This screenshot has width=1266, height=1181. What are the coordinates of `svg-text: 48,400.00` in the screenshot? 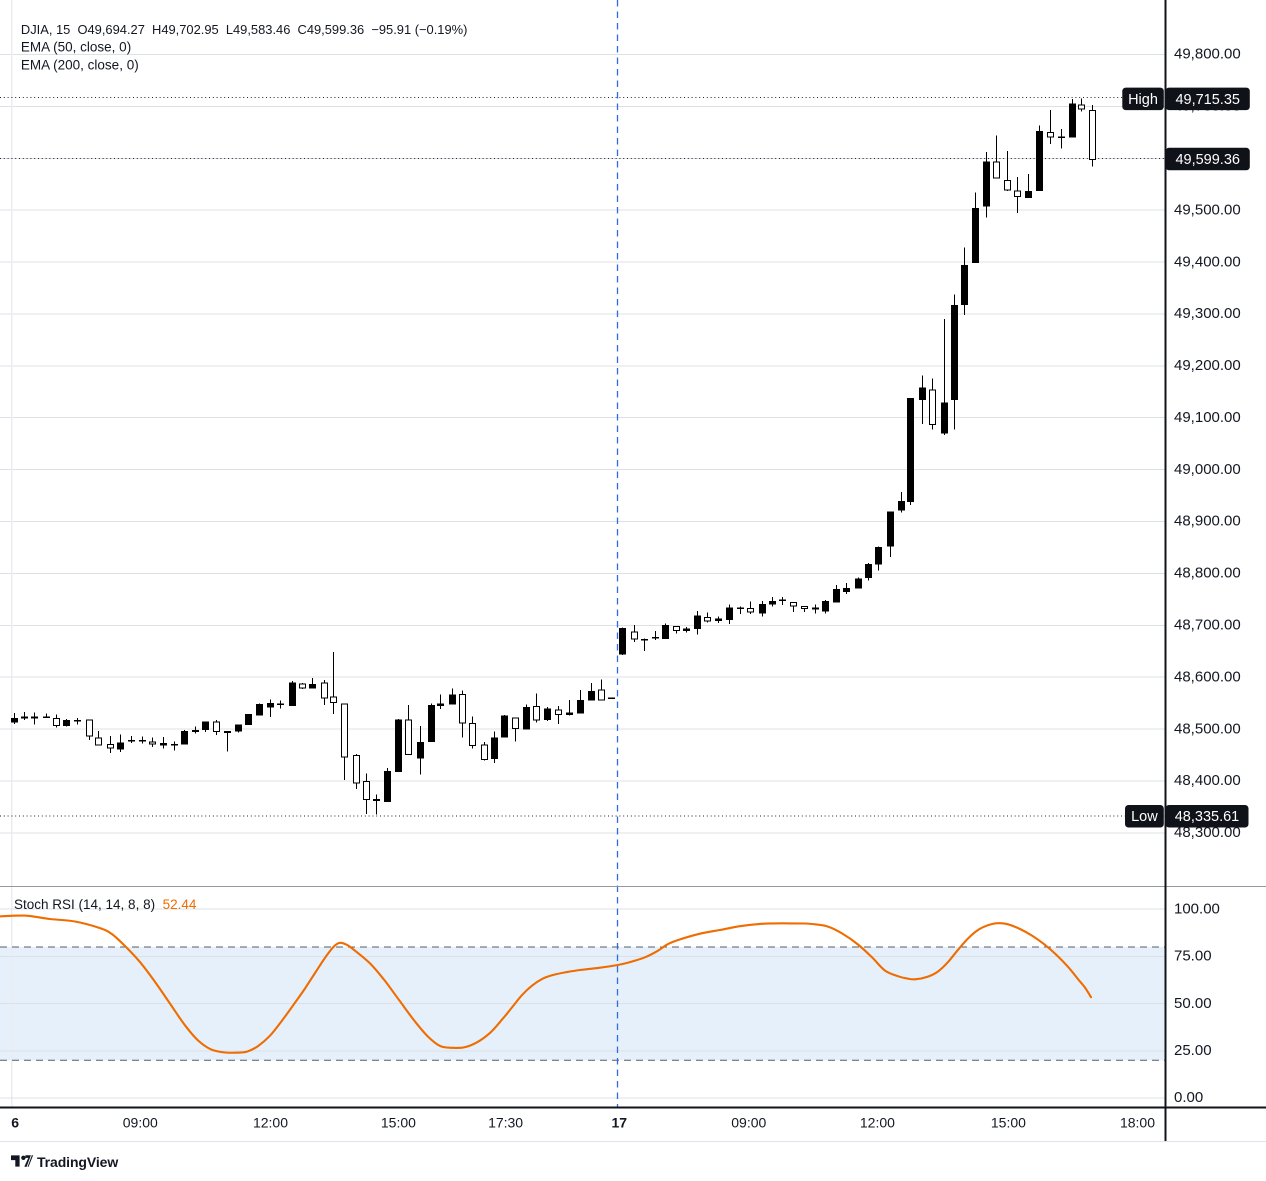 It's located at (1207, 780).